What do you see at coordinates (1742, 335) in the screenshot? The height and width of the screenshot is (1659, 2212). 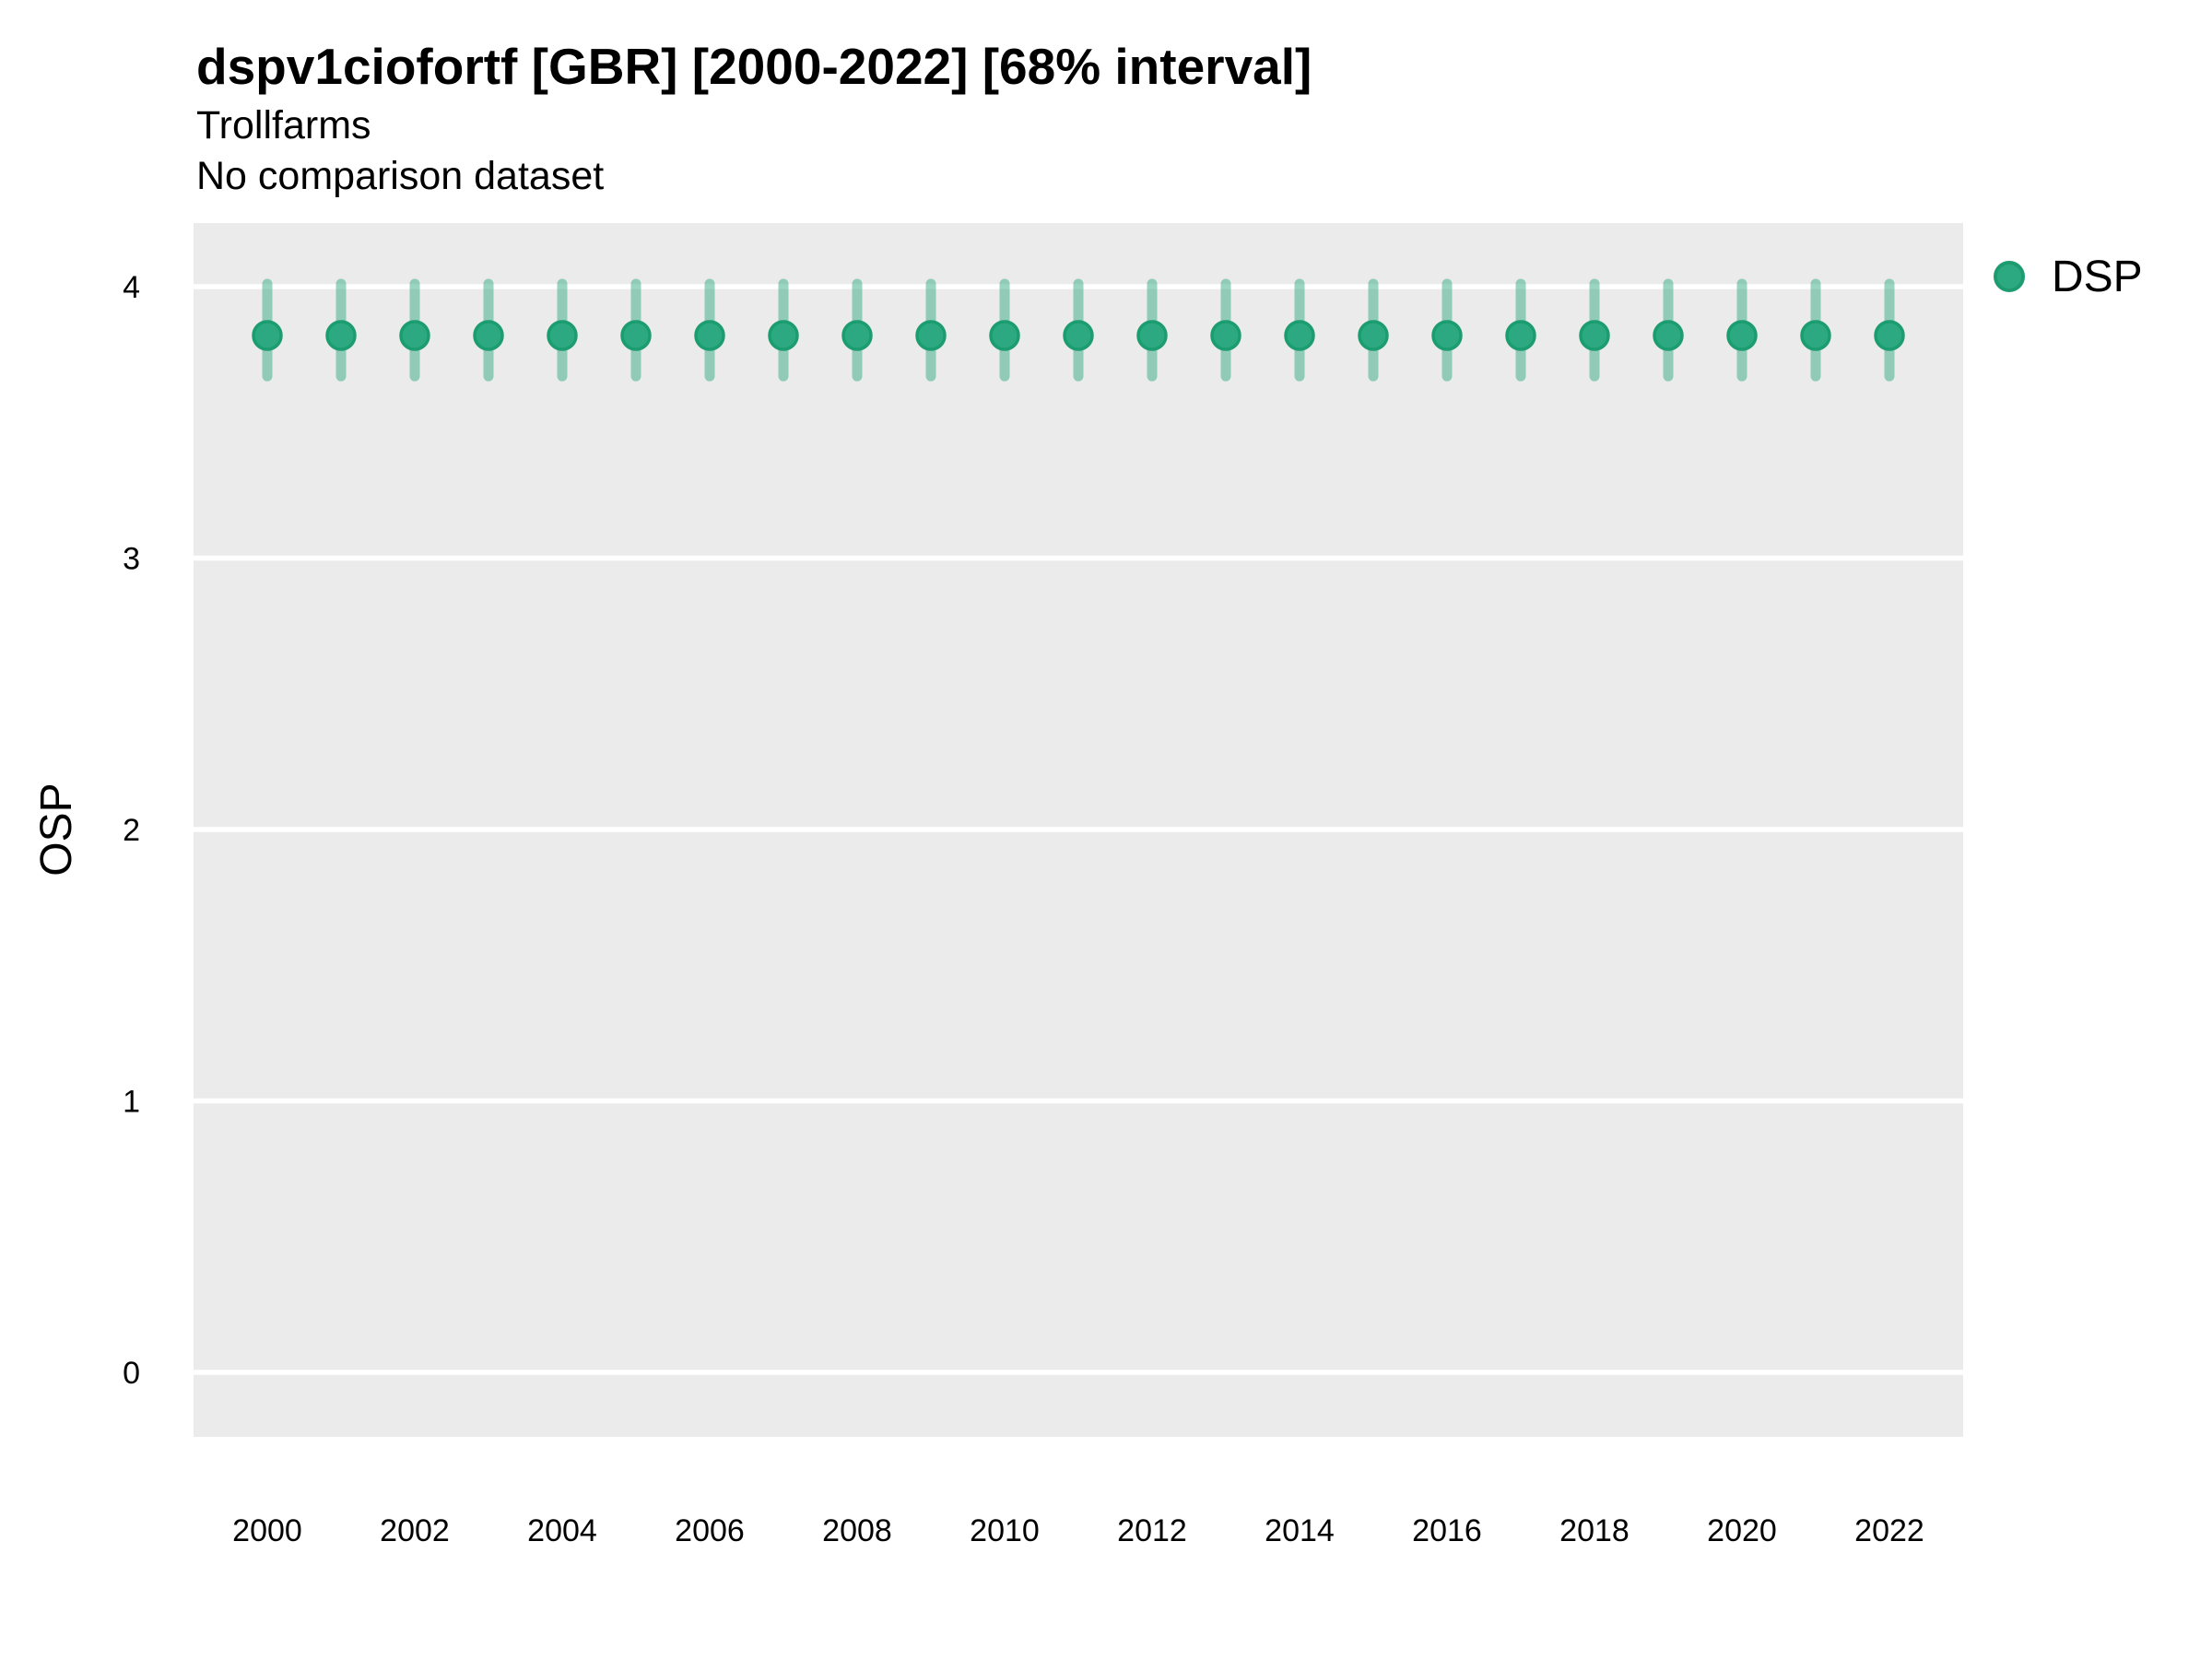 I see `point-2020` at bounding box center [1742, 335].